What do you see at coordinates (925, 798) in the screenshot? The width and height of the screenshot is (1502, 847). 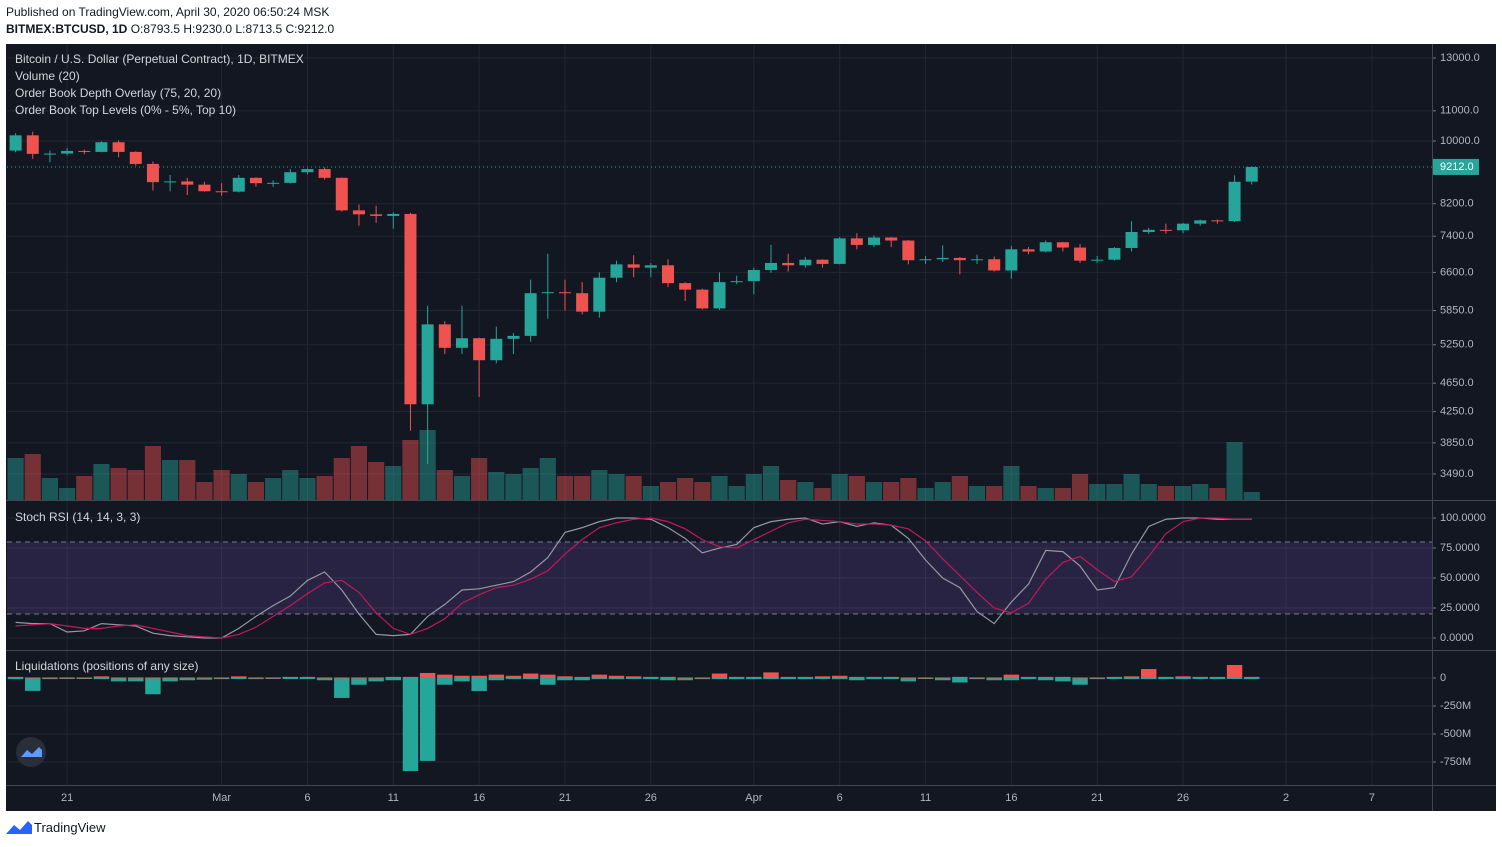 I see `x-tick-label: 11` at bounding box center [925, 798].